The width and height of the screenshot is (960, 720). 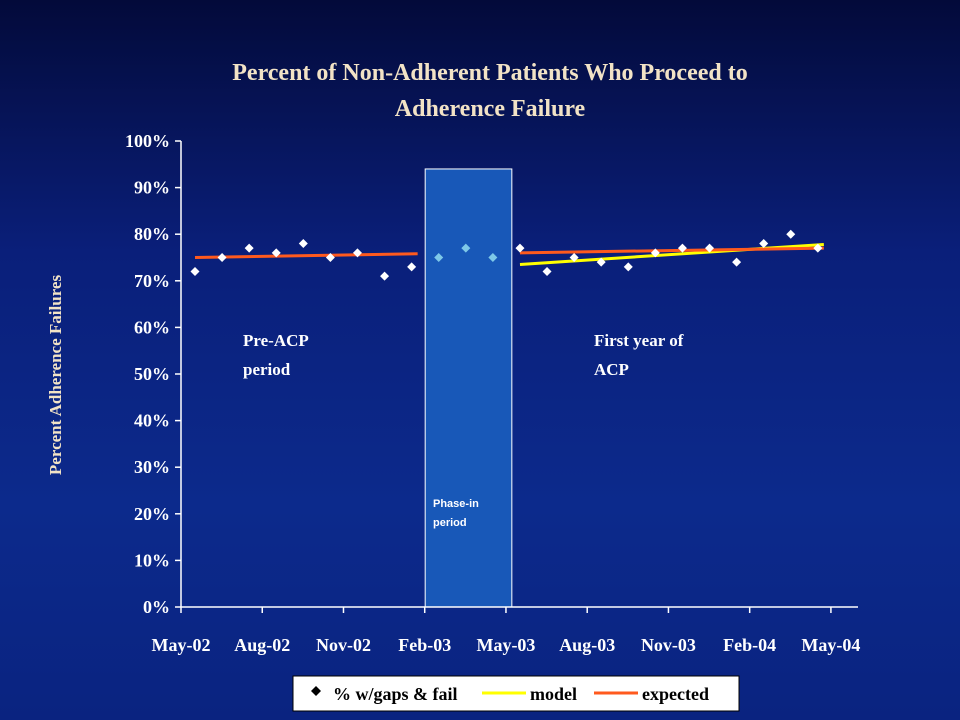 What do you see at coordinates (611, 369) in the screenshot?
I see `annotation-post-line2: ACP` at bounding box center [611, 369].